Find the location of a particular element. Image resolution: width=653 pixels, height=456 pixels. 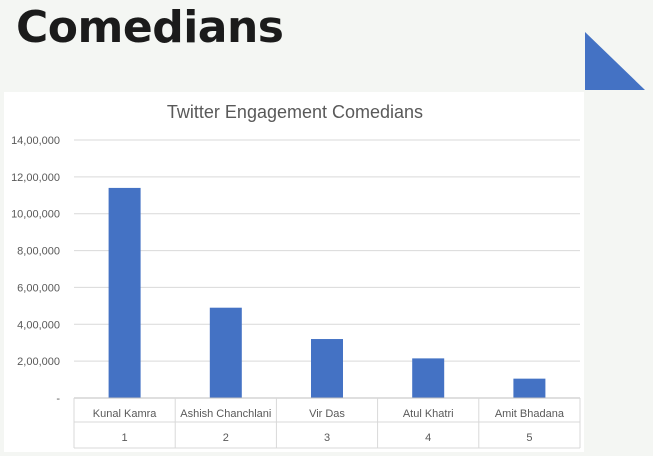

x-index-label: 2 is located at coordinates (226, 438).